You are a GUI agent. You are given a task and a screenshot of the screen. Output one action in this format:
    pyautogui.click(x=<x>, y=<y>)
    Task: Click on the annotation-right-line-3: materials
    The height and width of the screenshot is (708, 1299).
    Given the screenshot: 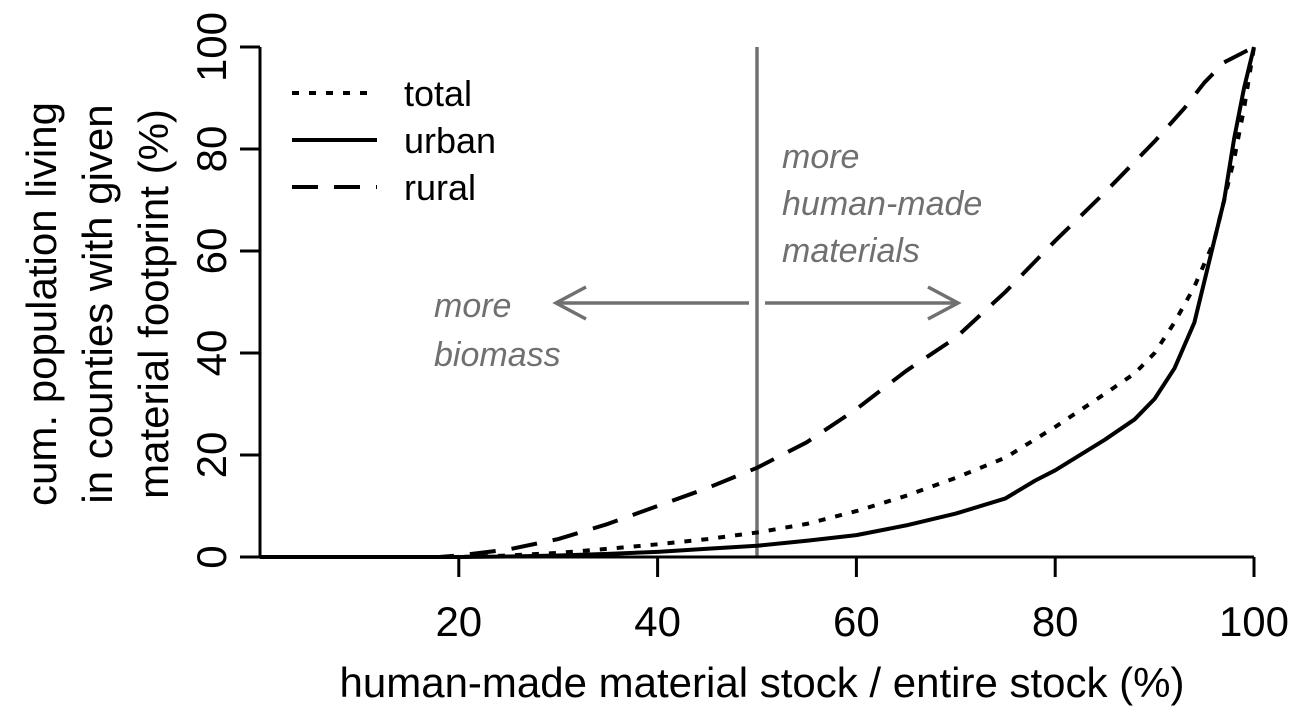 What is the action you would take?
    pyautogui.click(x=851, y=251)
    